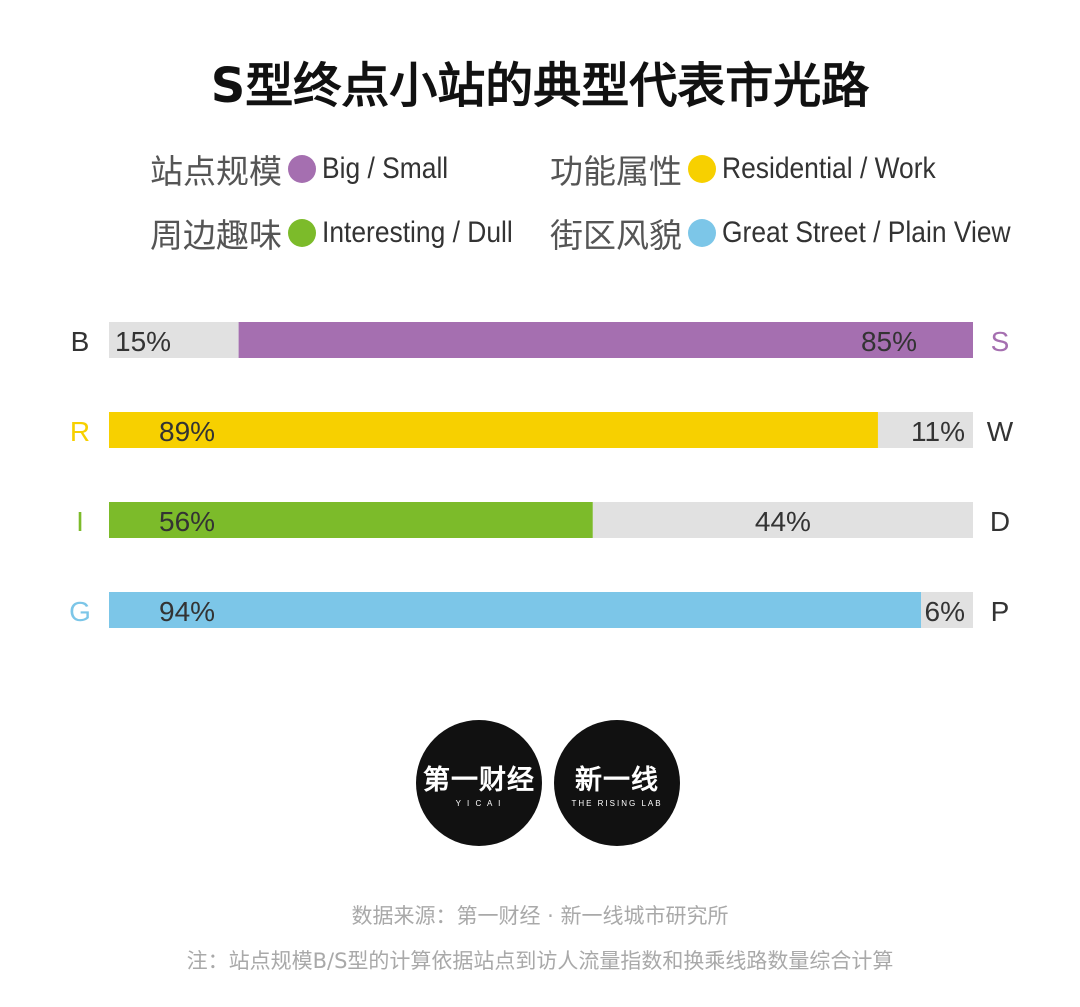 This screenshot has width=1080, height=1007. What do you see at coordinates (80, 611) in the screenshot?
I see `row-left-label: G` at bounding box center [80, 611].